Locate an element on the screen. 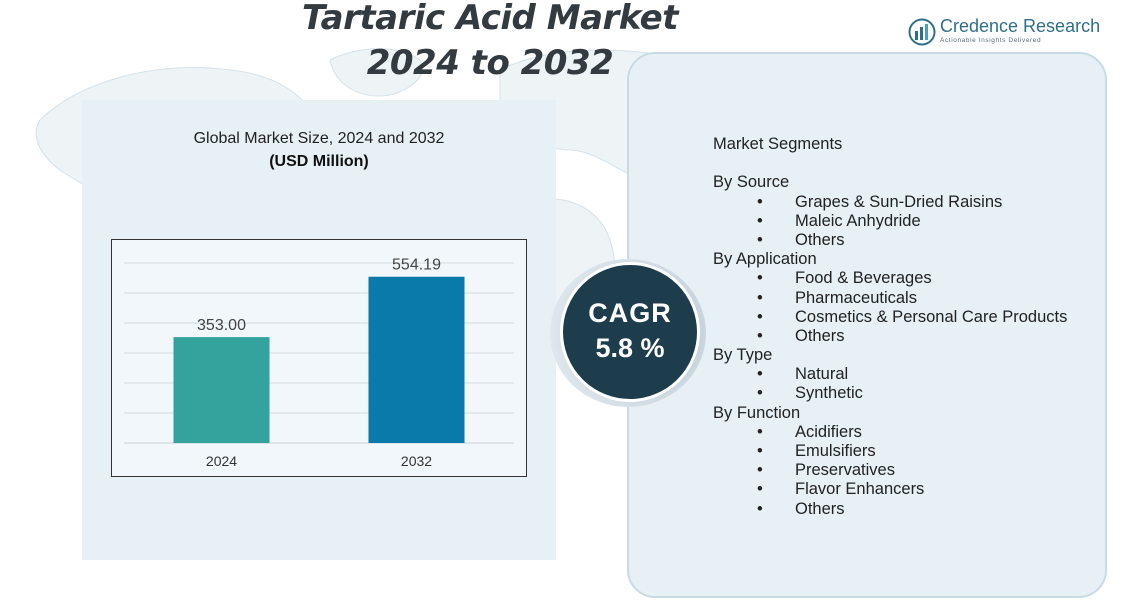 The width and height of the screenshot is (1143, 601). segment-item-label: Synthetic is located at coordinates (829, 393).